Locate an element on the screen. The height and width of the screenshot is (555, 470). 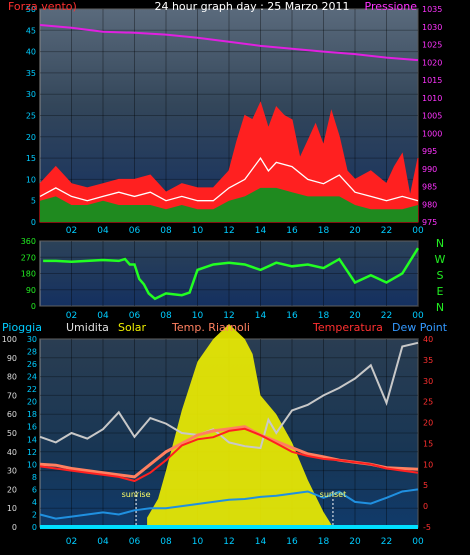
solar-series is located at coordinates (240, 425).